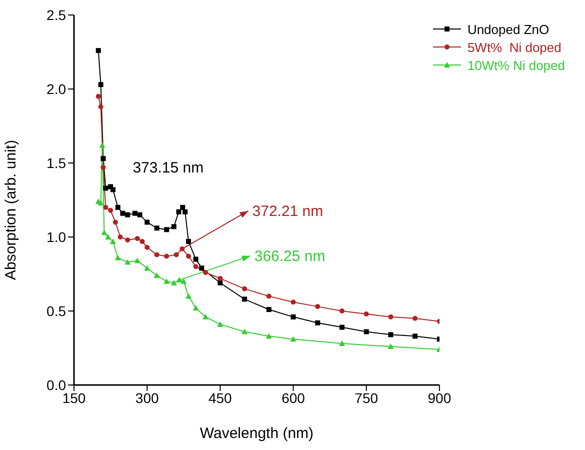 The height and width of the screenshot is (450, 585). I want to click on x-axis-title: Wavelength (nm), so click(257, 433).